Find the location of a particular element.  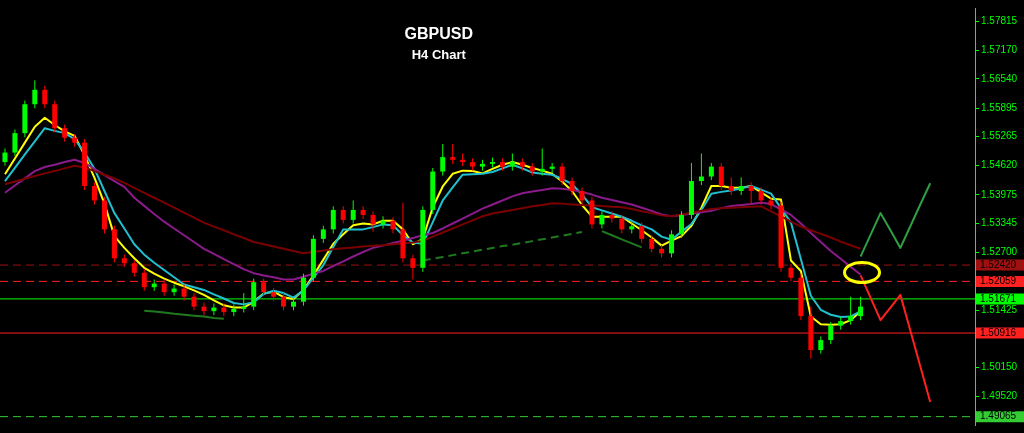

y-tick-label: 1.57170 is located at coordinates (999, 50).